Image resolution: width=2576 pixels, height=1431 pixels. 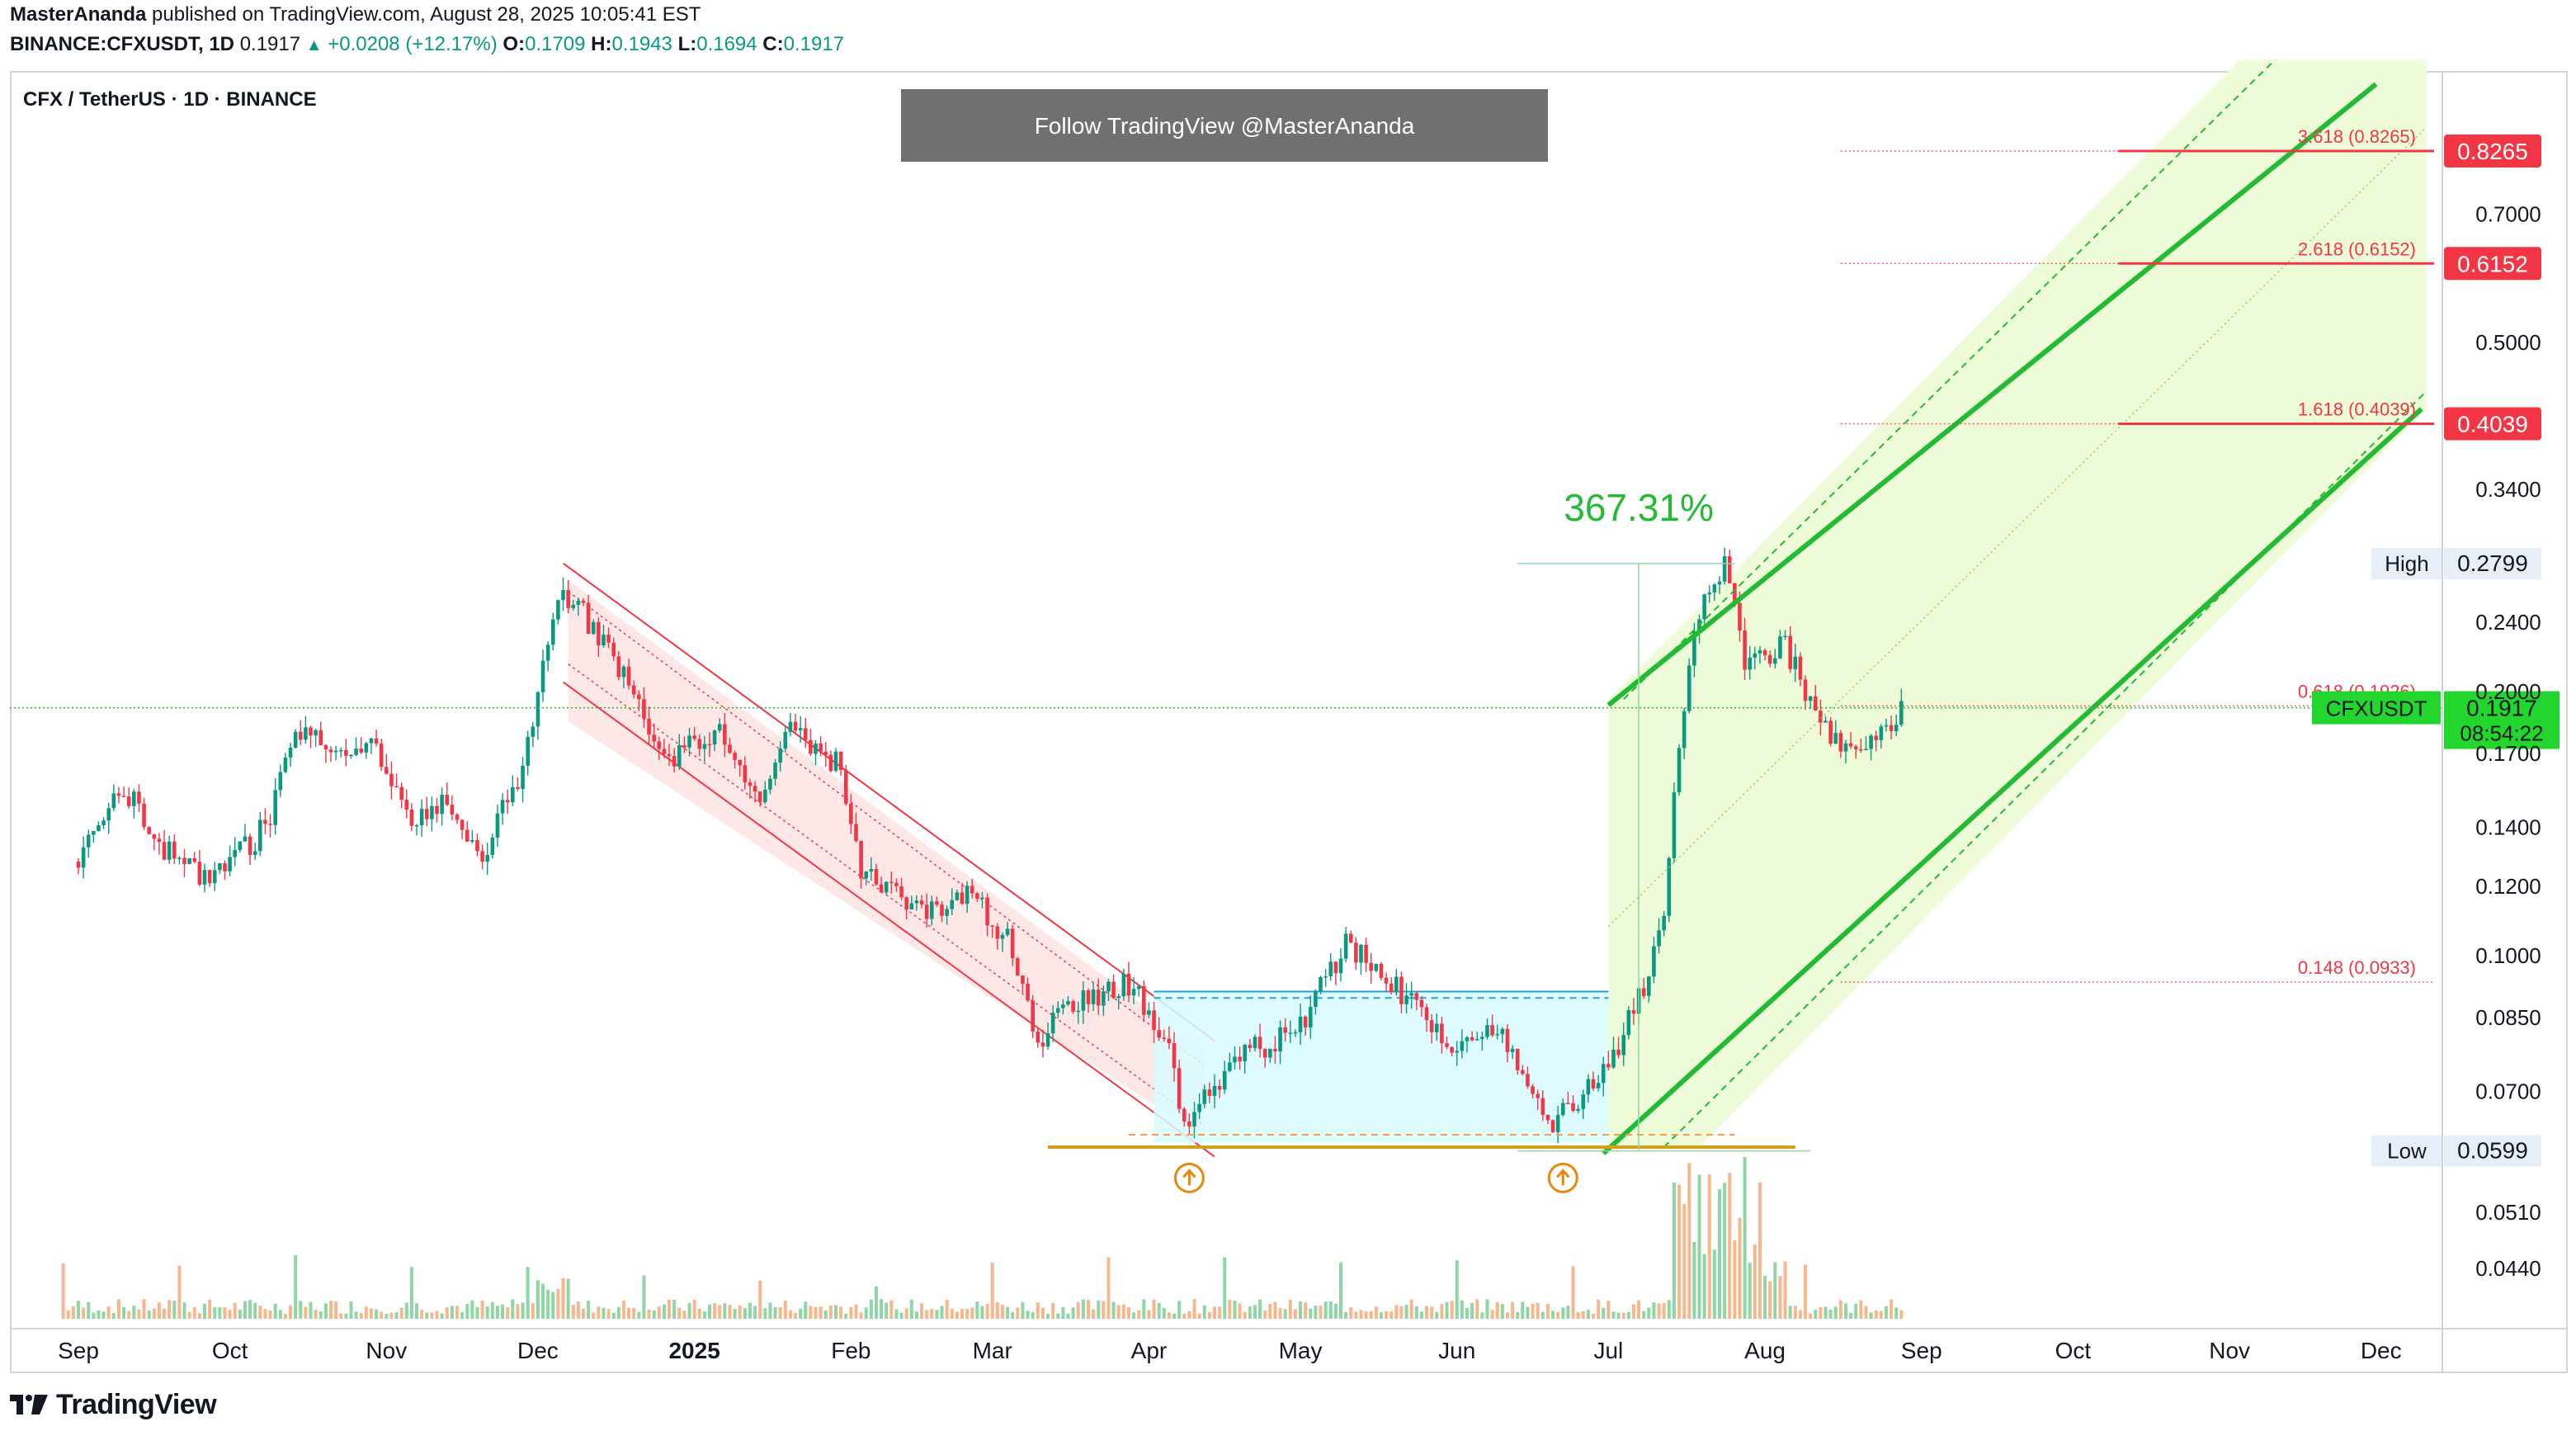 I want to click on tradingview-logo: TradingView, so click(x=114, y=1404).